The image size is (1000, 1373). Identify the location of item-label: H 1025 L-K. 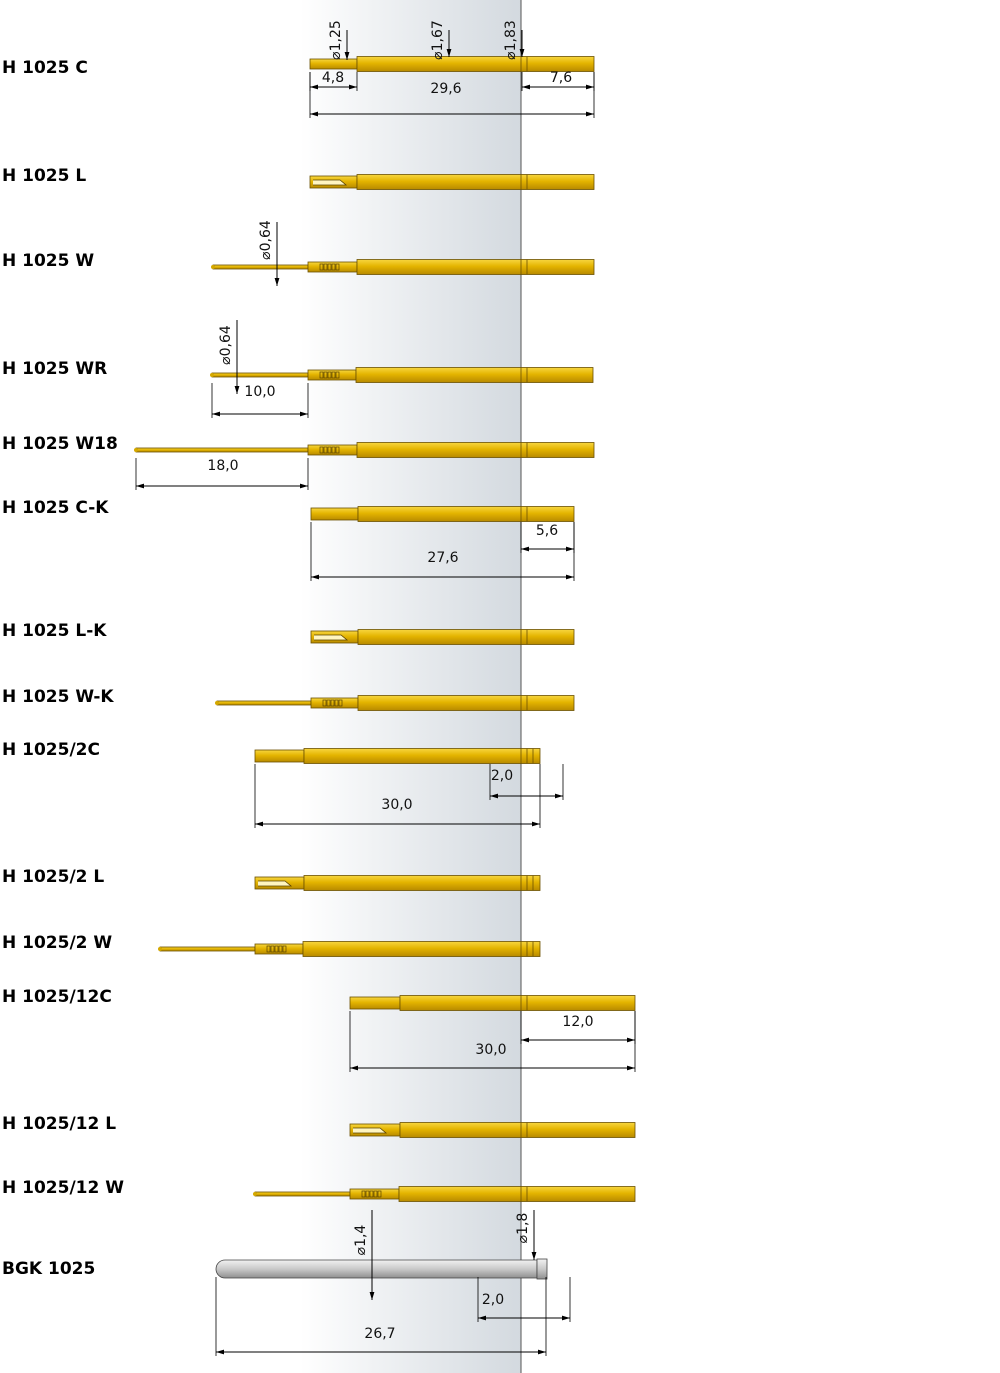
(54, 631).